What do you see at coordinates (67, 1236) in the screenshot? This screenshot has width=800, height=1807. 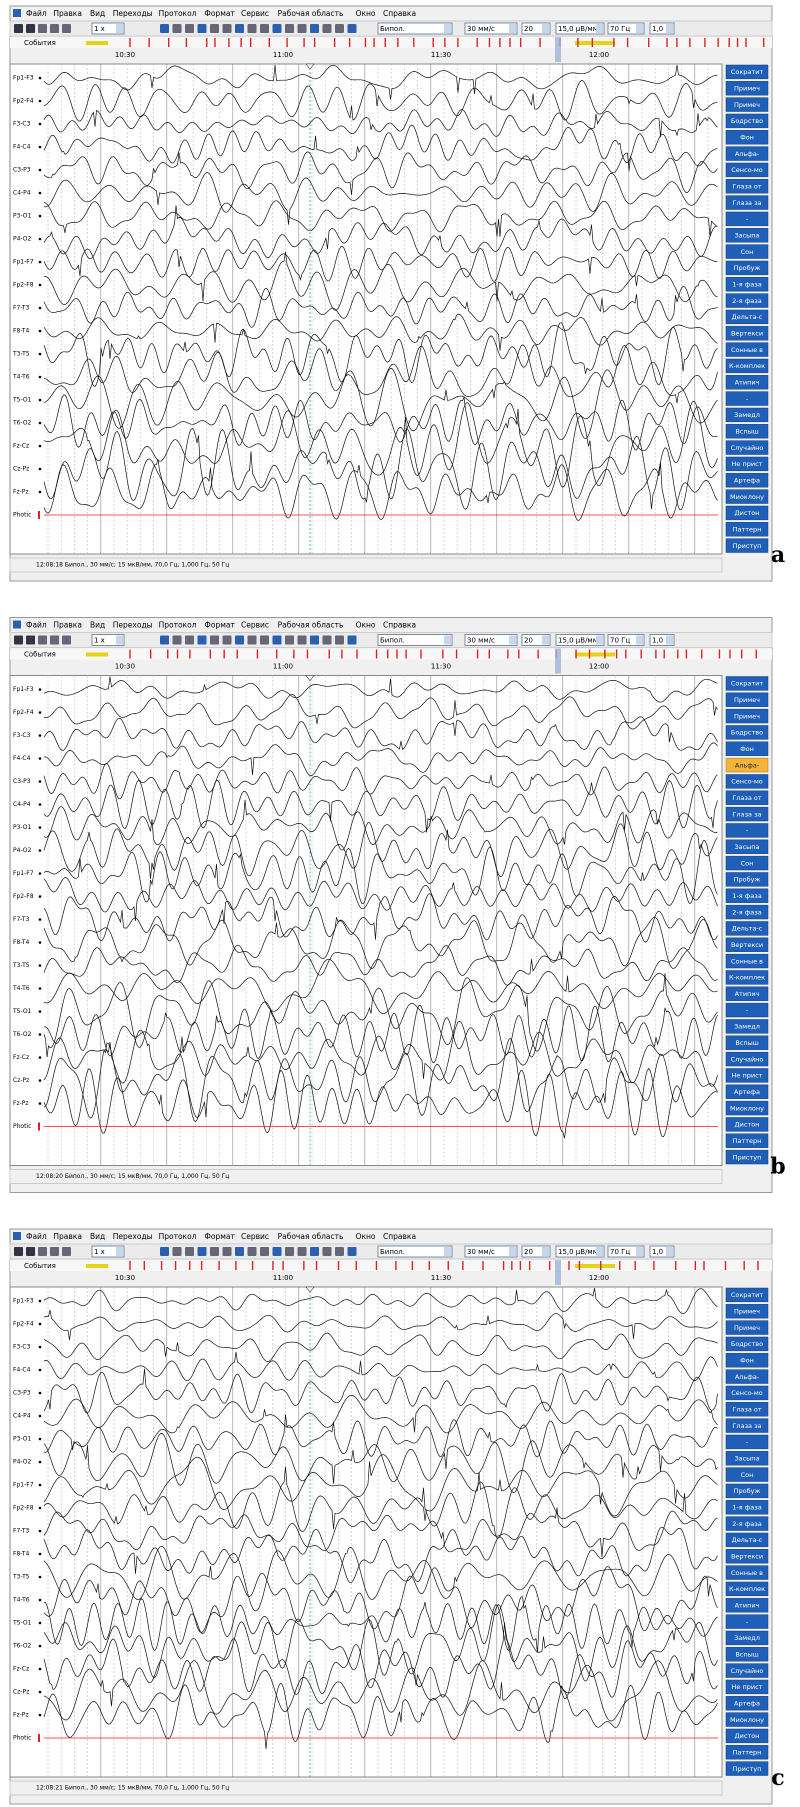 I see `menu-item: Правка` at bounding box center [67, 1236].